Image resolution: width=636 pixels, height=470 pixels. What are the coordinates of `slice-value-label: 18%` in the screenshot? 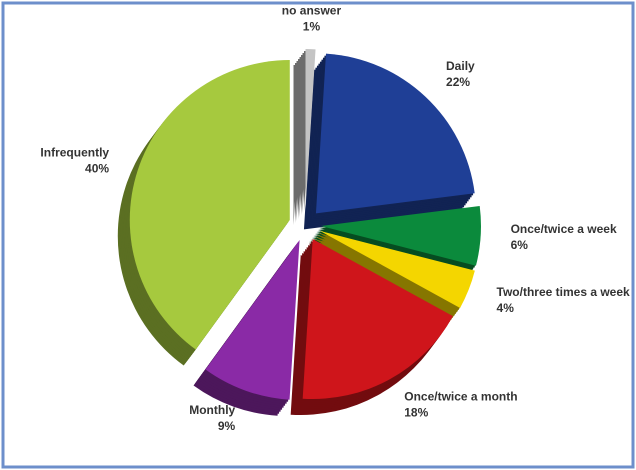 It's located at (416, 413).